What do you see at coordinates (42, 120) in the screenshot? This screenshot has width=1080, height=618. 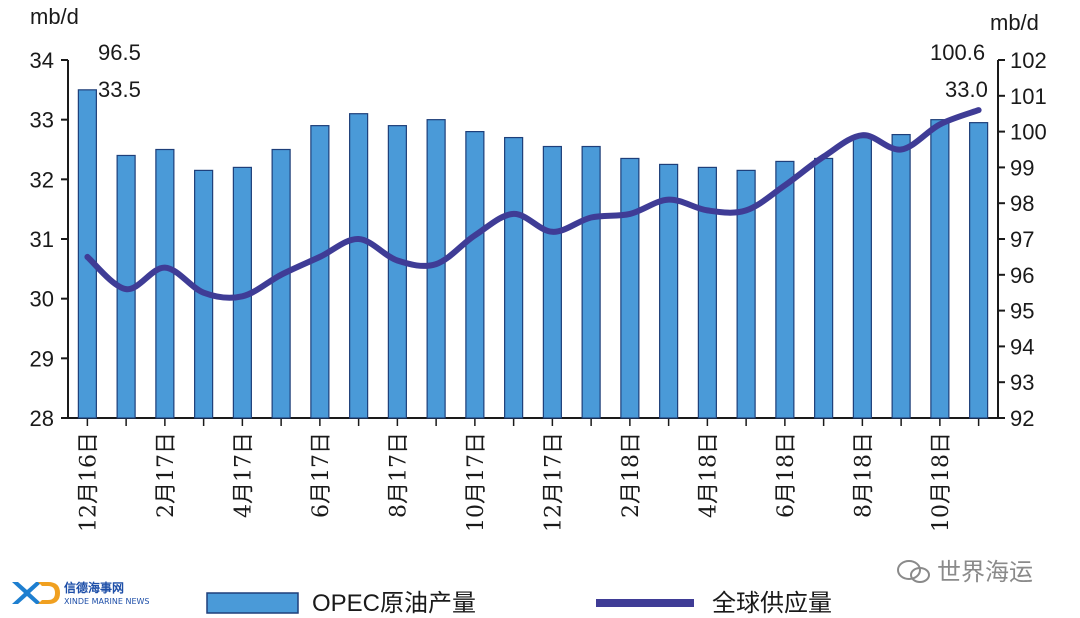 I see `left-y-tick-label: 33` at bounding box center [42, 120].